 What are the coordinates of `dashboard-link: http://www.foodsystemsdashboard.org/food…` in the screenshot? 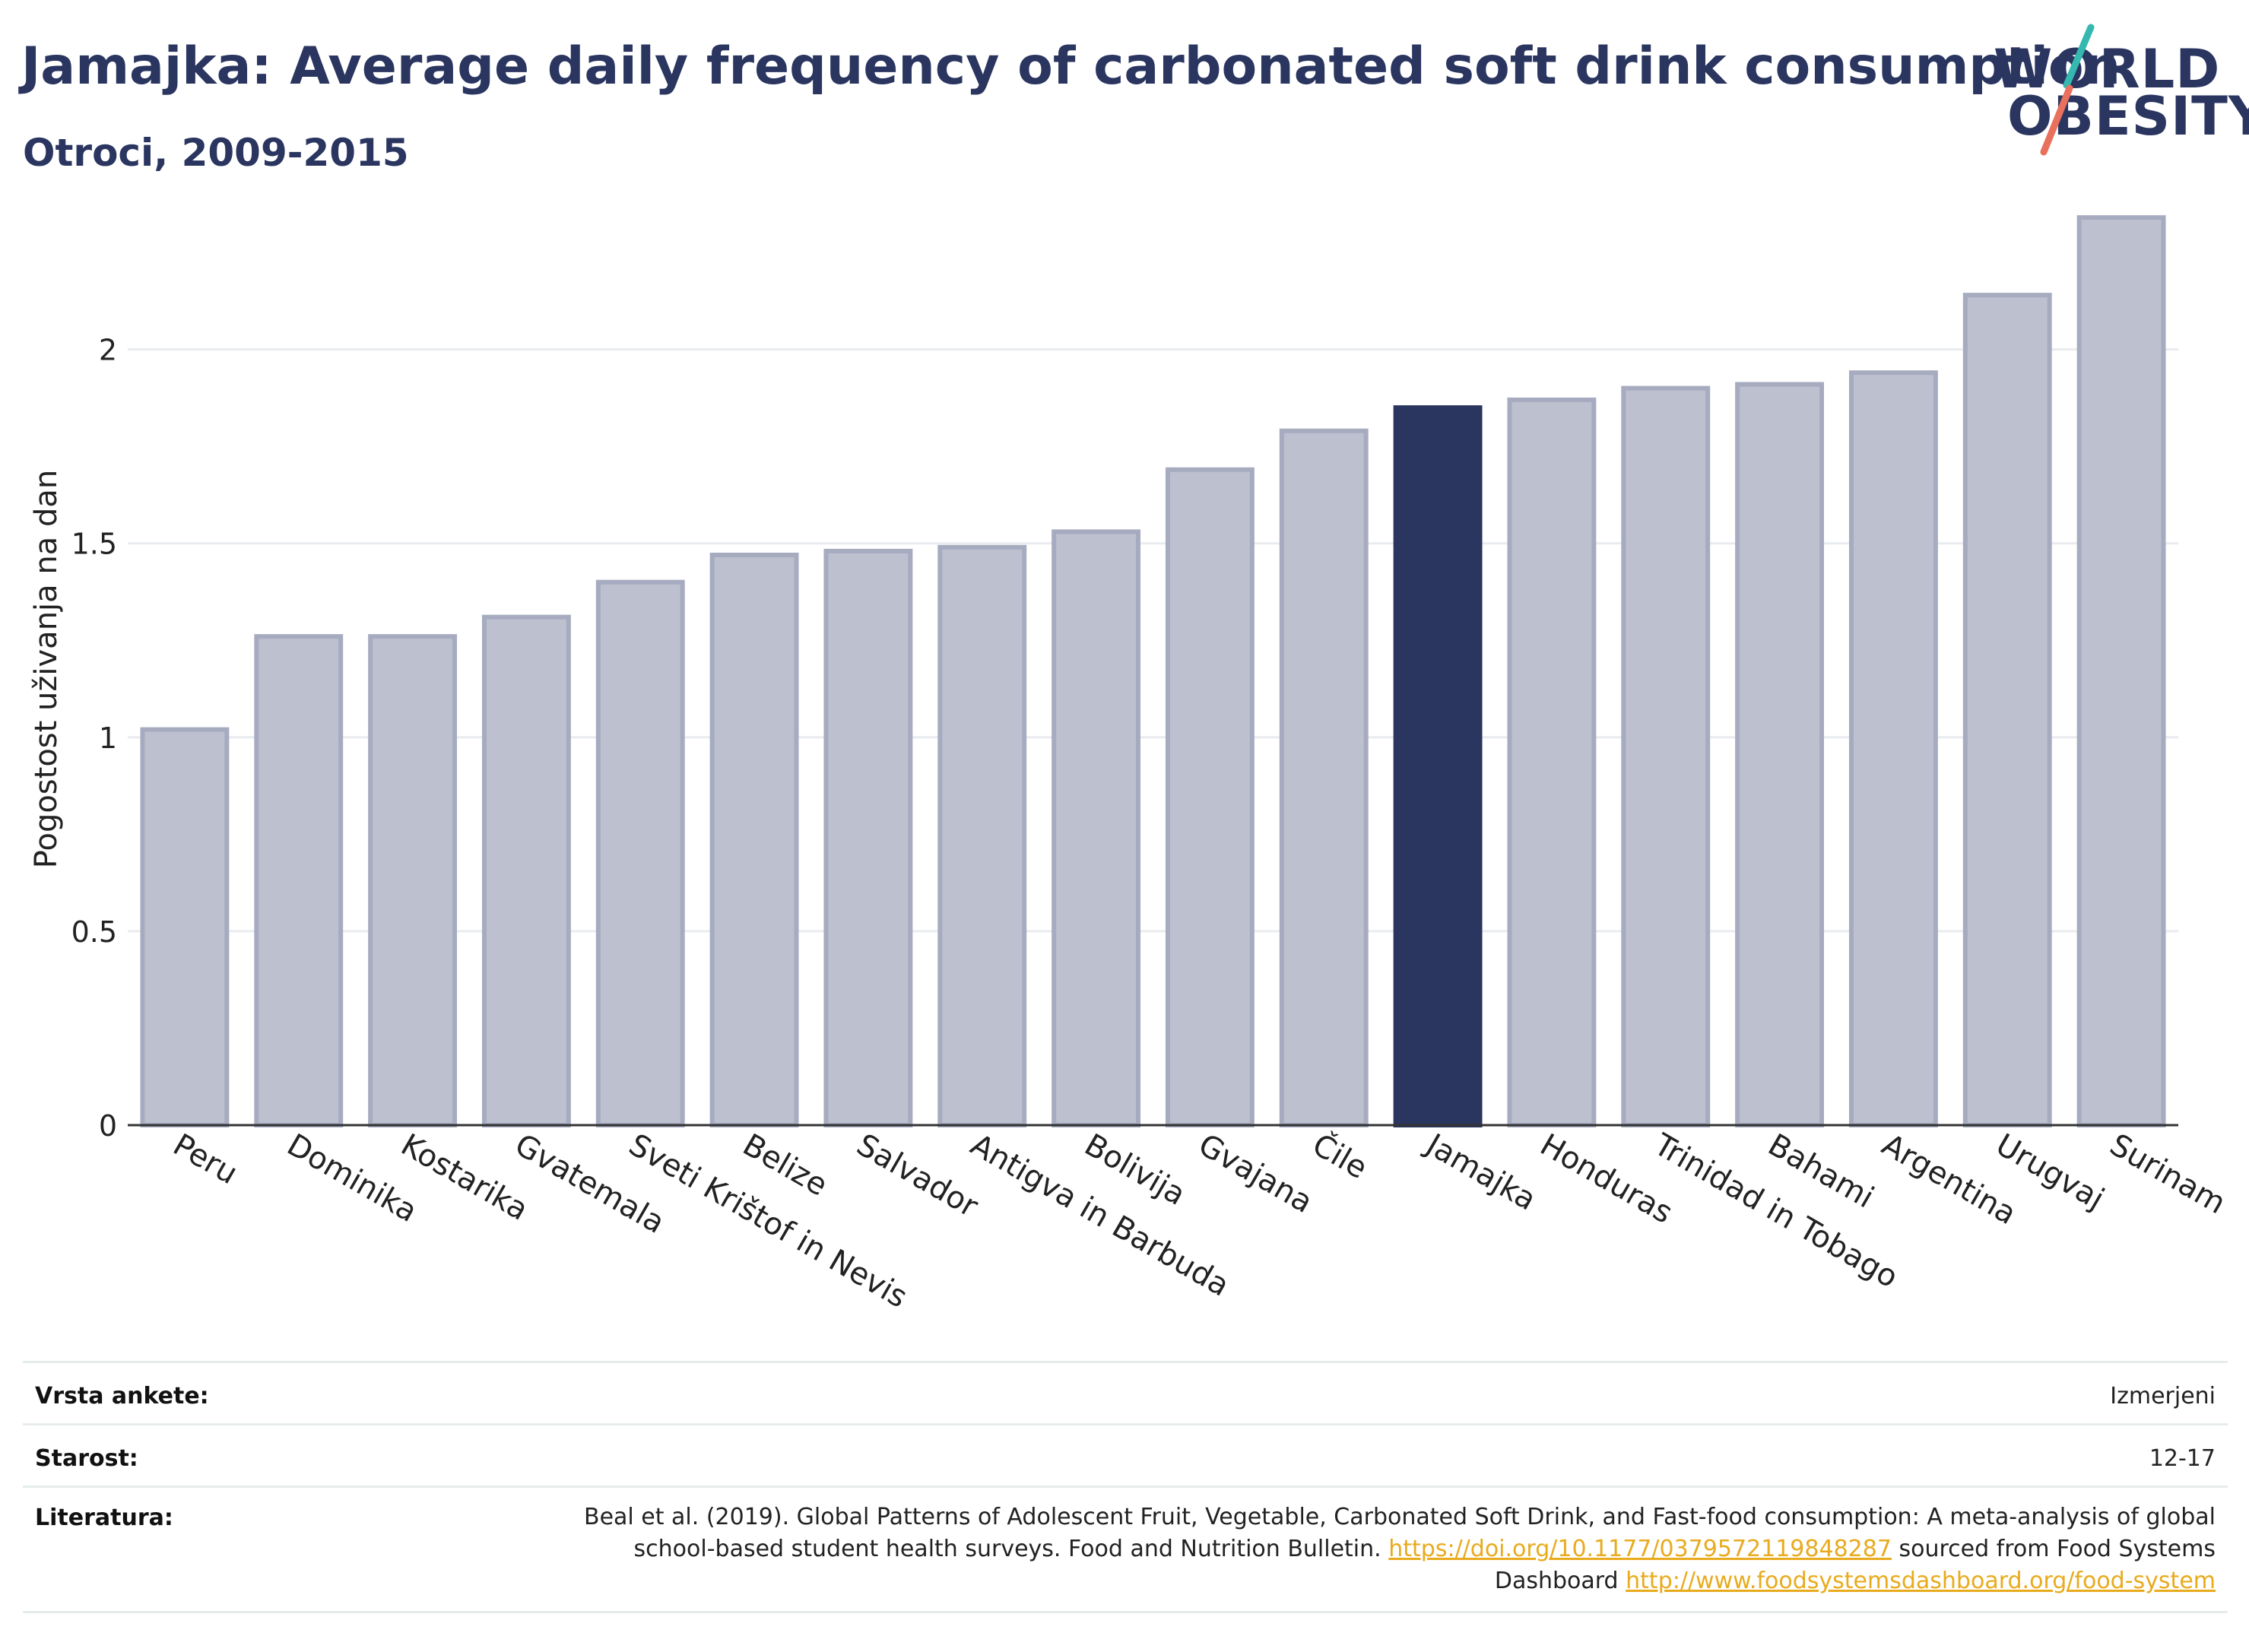 It's located at (1921, 1581).